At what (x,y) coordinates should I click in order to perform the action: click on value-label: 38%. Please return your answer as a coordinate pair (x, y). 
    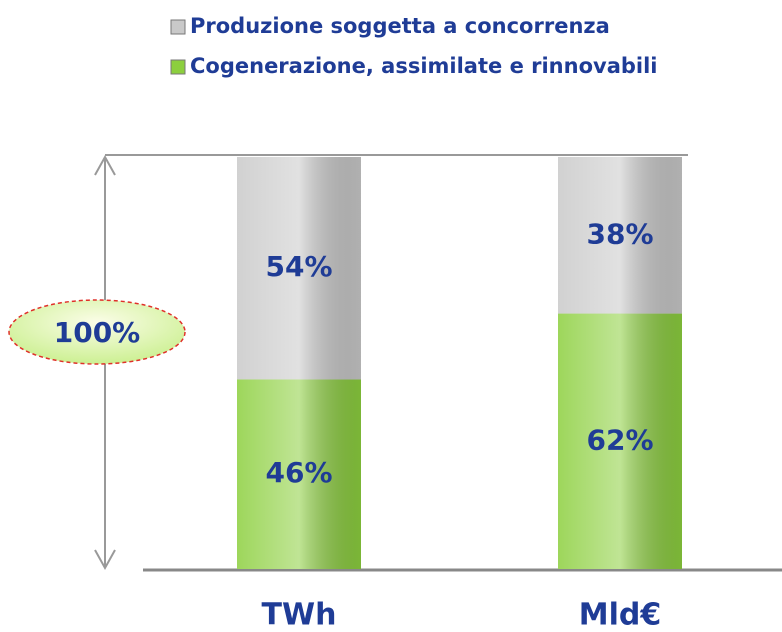
    Looking at the image, I should click on (619, 233).